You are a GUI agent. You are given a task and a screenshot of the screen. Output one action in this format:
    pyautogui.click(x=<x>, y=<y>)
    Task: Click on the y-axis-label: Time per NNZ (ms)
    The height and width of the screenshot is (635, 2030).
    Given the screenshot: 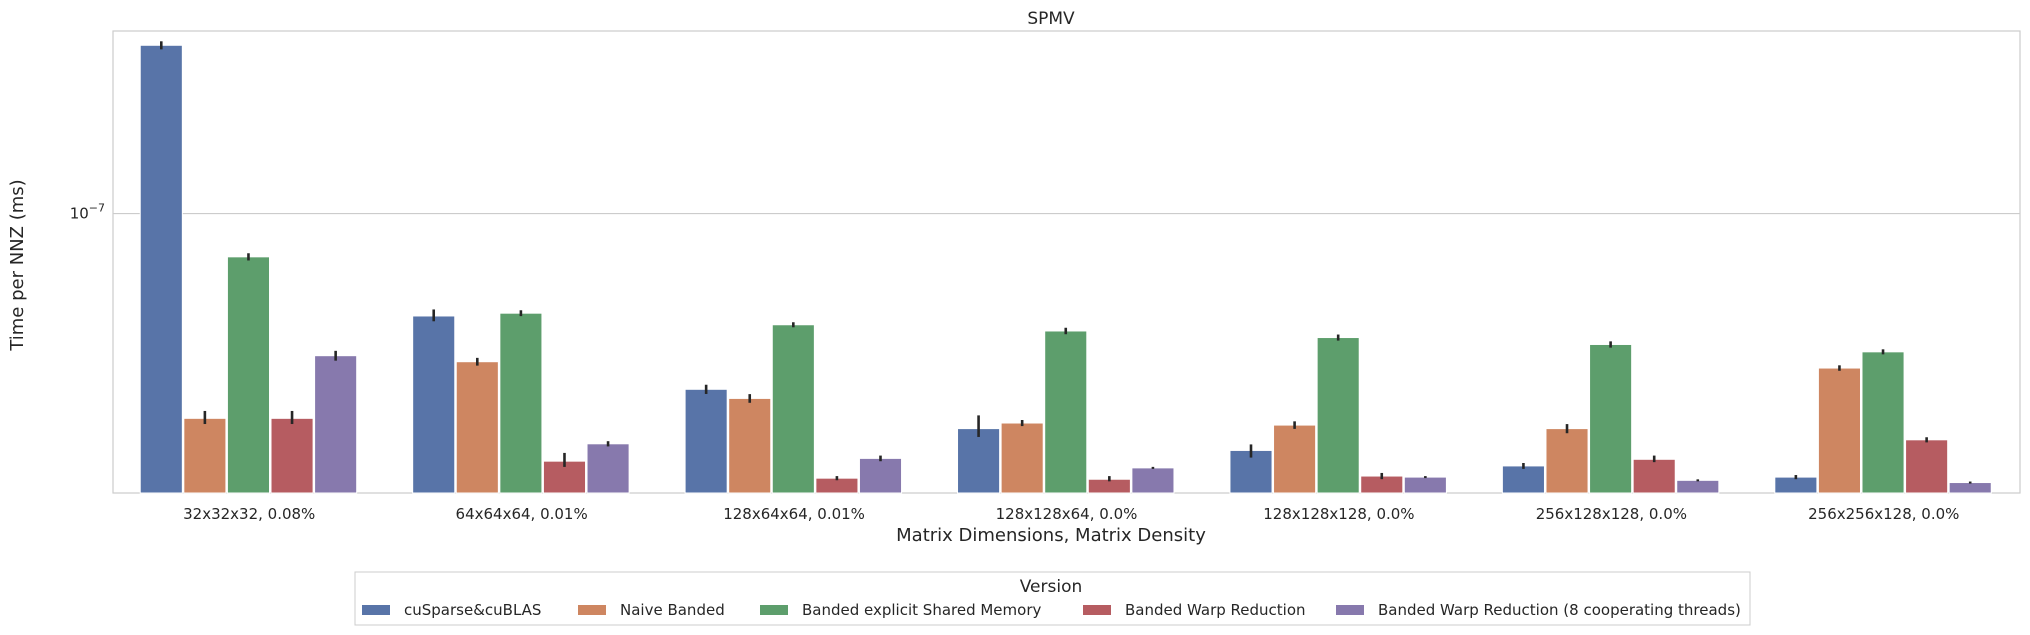 What is the action you would take?
    pyautogui.click(x=17, y=265)
    